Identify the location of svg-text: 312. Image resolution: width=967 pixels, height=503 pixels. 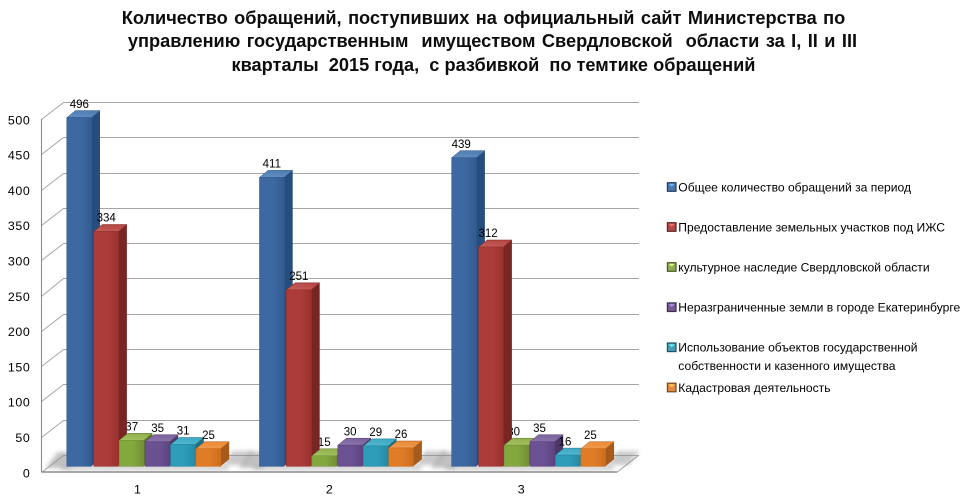
(488, 234).